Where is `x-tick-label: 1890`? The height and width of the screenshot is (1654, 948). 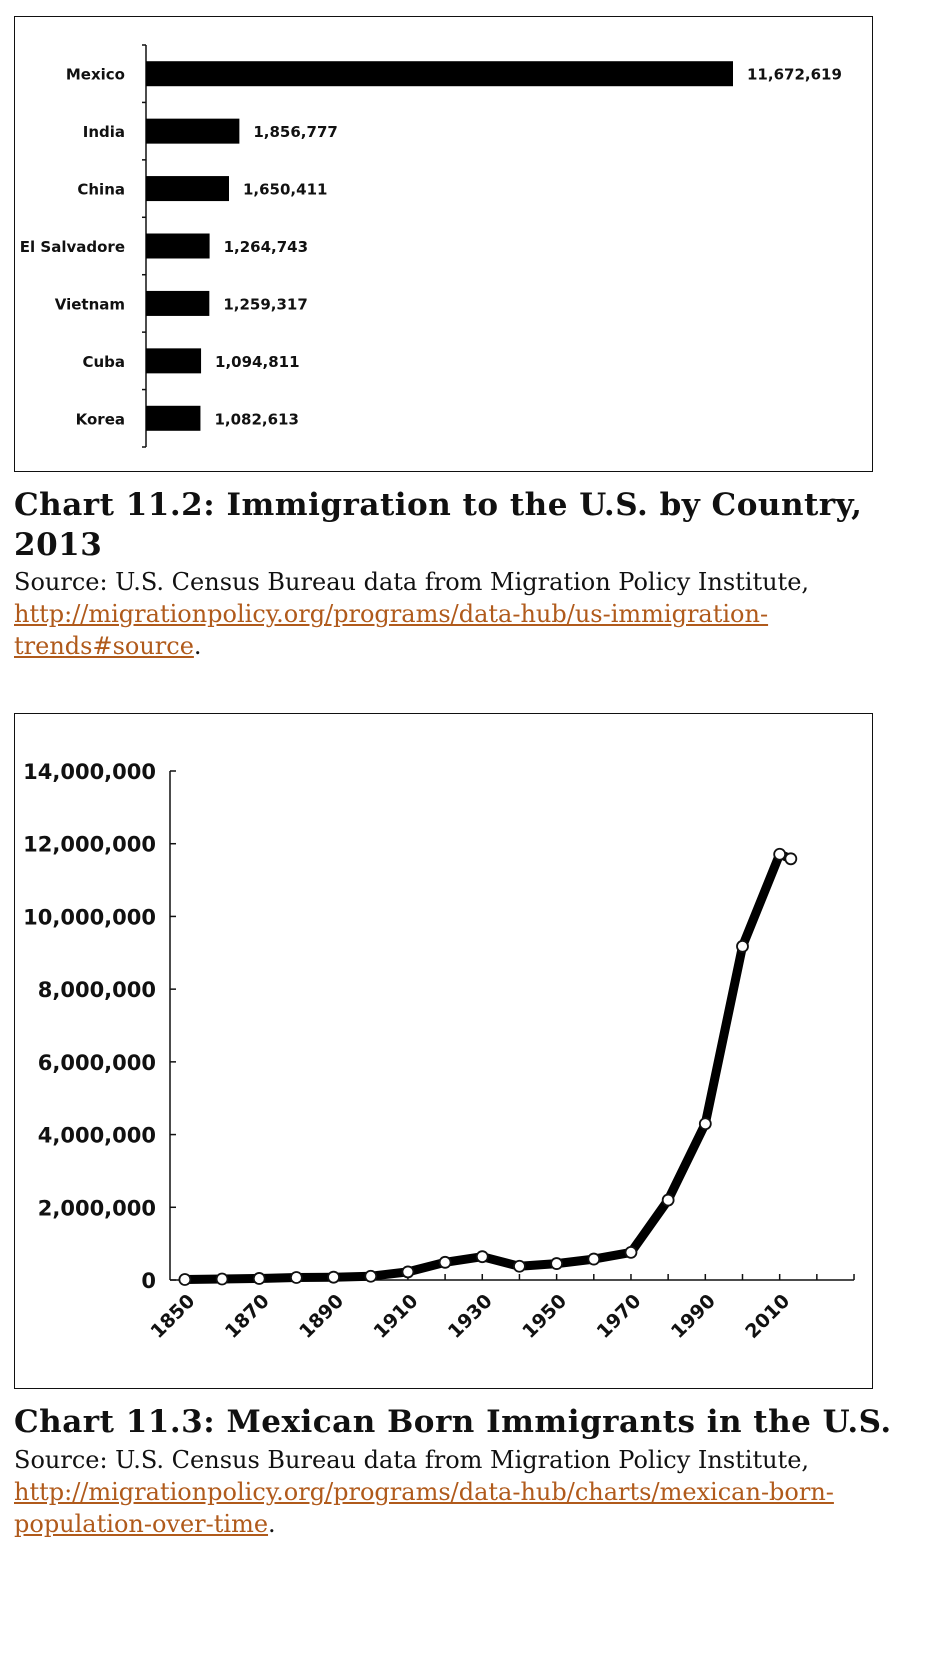
x-tick-label: 1890 is located at coordinates (321, 1316).